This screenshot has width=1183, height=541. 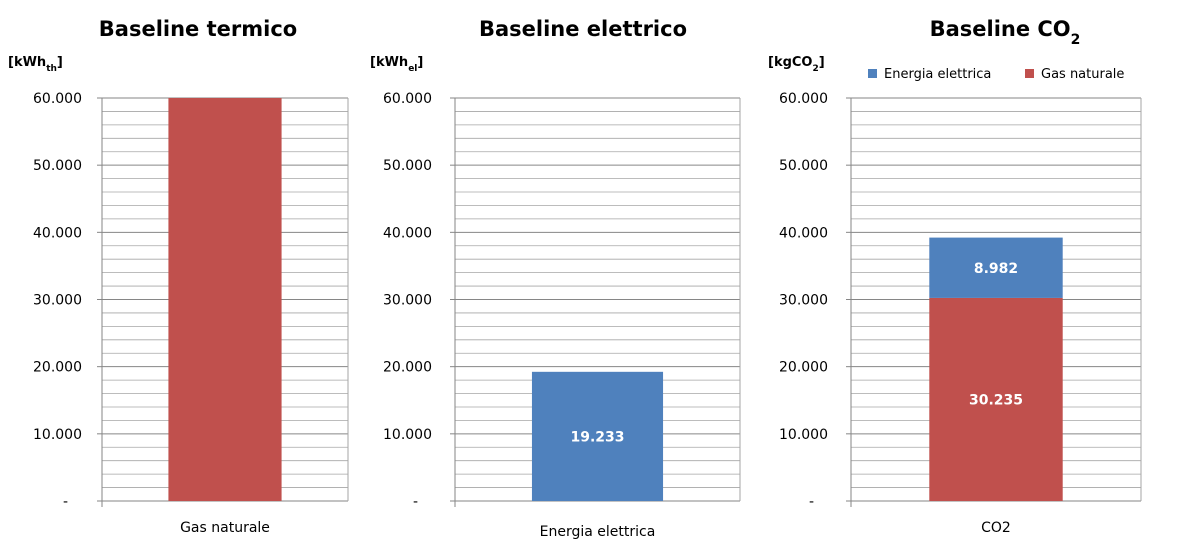 What do you see at coordinates (937, 74) in the screenshot?
I see `legend-label: Energia elettrica` at bounding box center [937, 74].